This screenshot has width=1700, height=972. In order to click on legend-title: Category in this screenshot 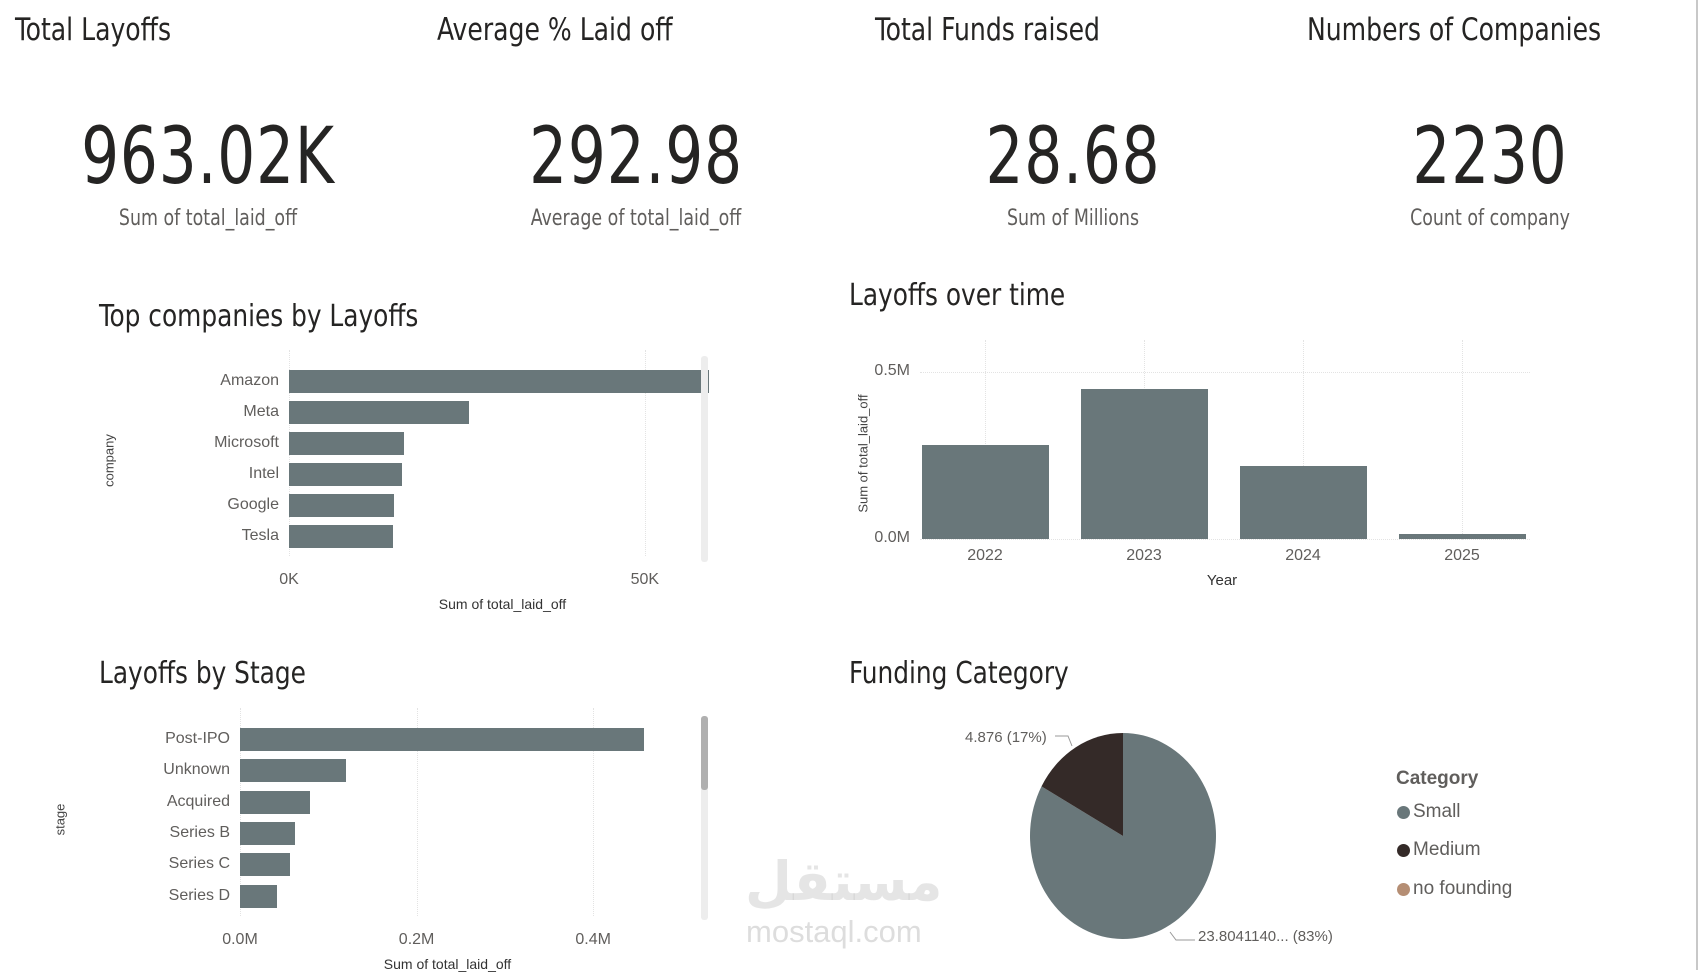, I will do `click(1437, 778)`.